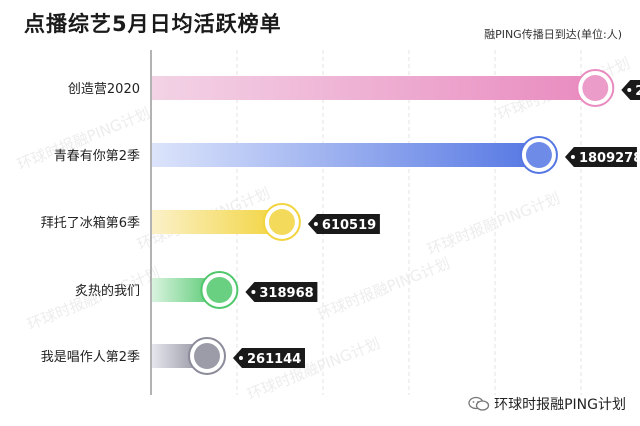 This screenshot has height=426, width=640. I want to click on category-label: 拜托了冰箱第6季, so click(90, 223).